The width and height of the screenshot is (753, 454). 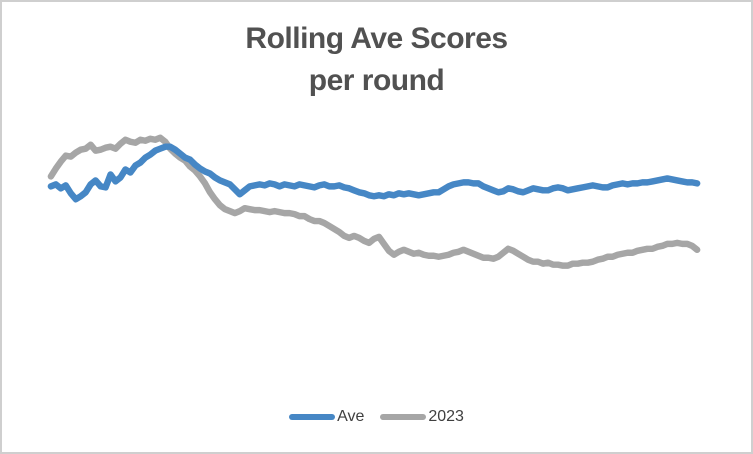 I want to click on legend-label-ave: Ave, so click(x=351, y=416).